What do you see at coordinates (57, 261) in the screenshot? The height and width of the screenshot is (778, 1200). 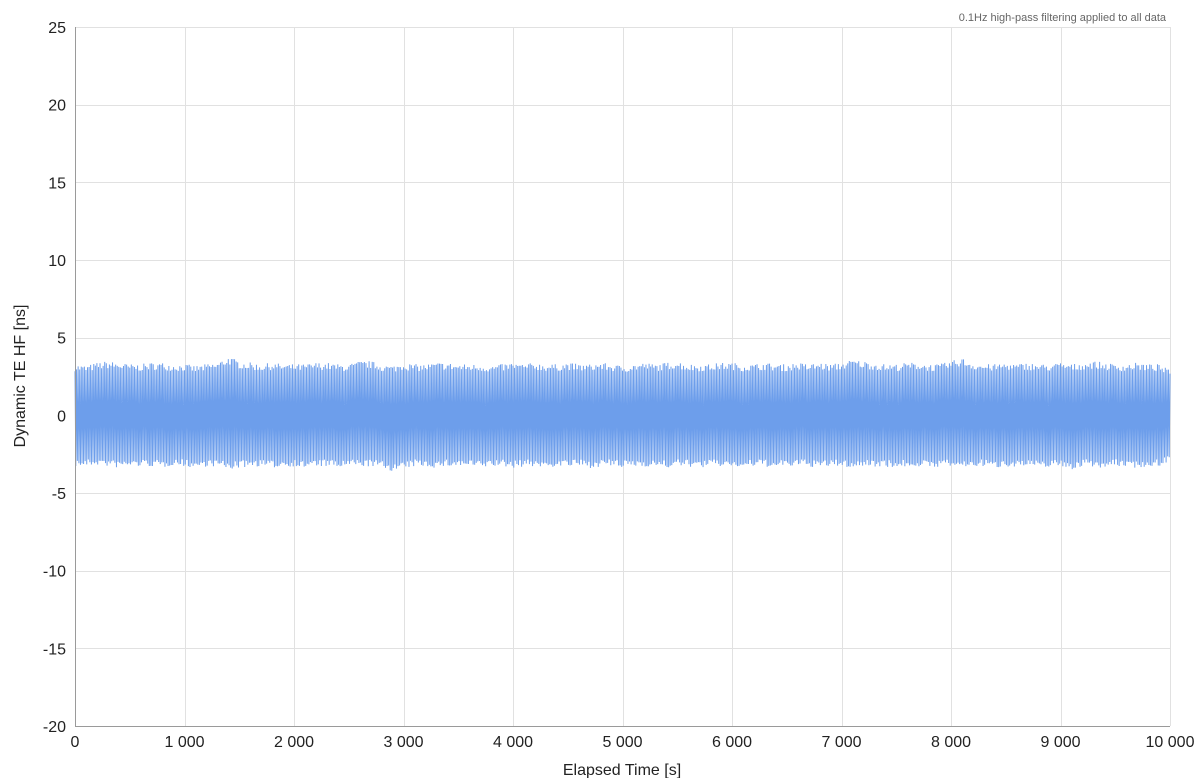 I see `y-tick-label: 10` at bounding box center [57, 261].